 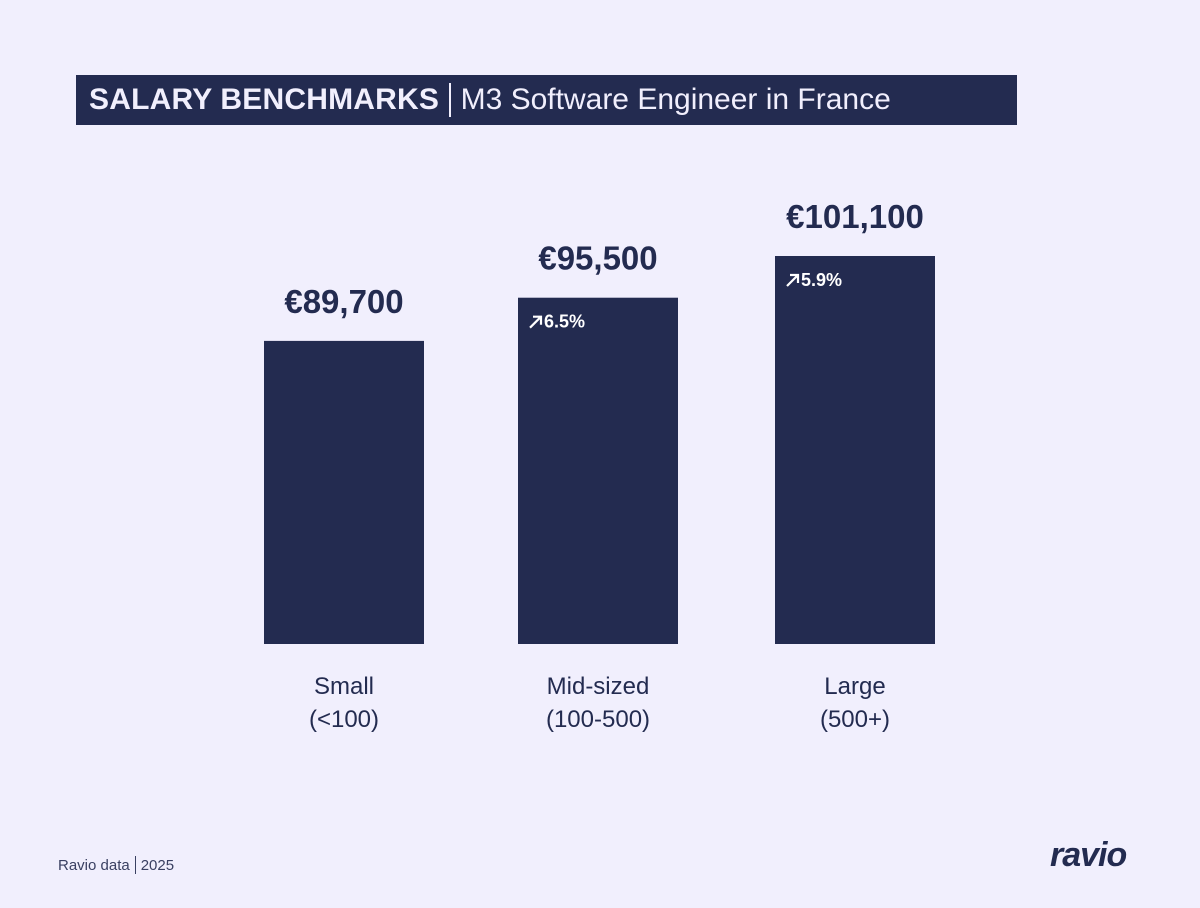 I want to click on title-main: SALARY BENCHMARKS, so click(x=264, y=99).